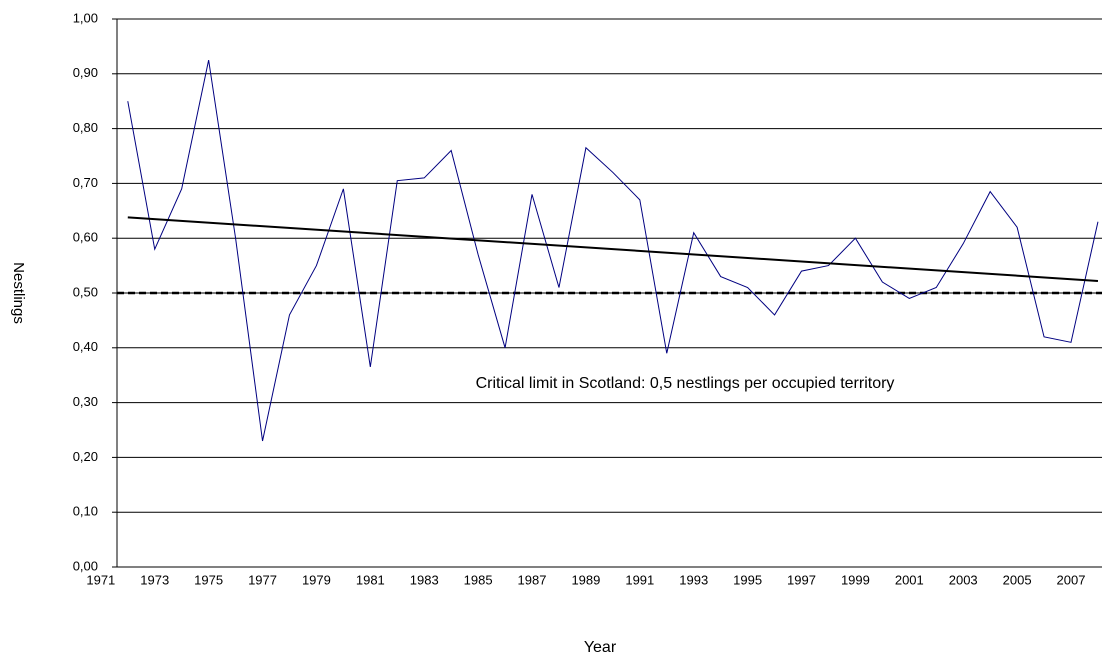 The image size is (1105, 659). What do you see at coordinates (85, 565) in the screenshot?
I see `y-tick-label: 0,00` at bounding box center [85, 565].